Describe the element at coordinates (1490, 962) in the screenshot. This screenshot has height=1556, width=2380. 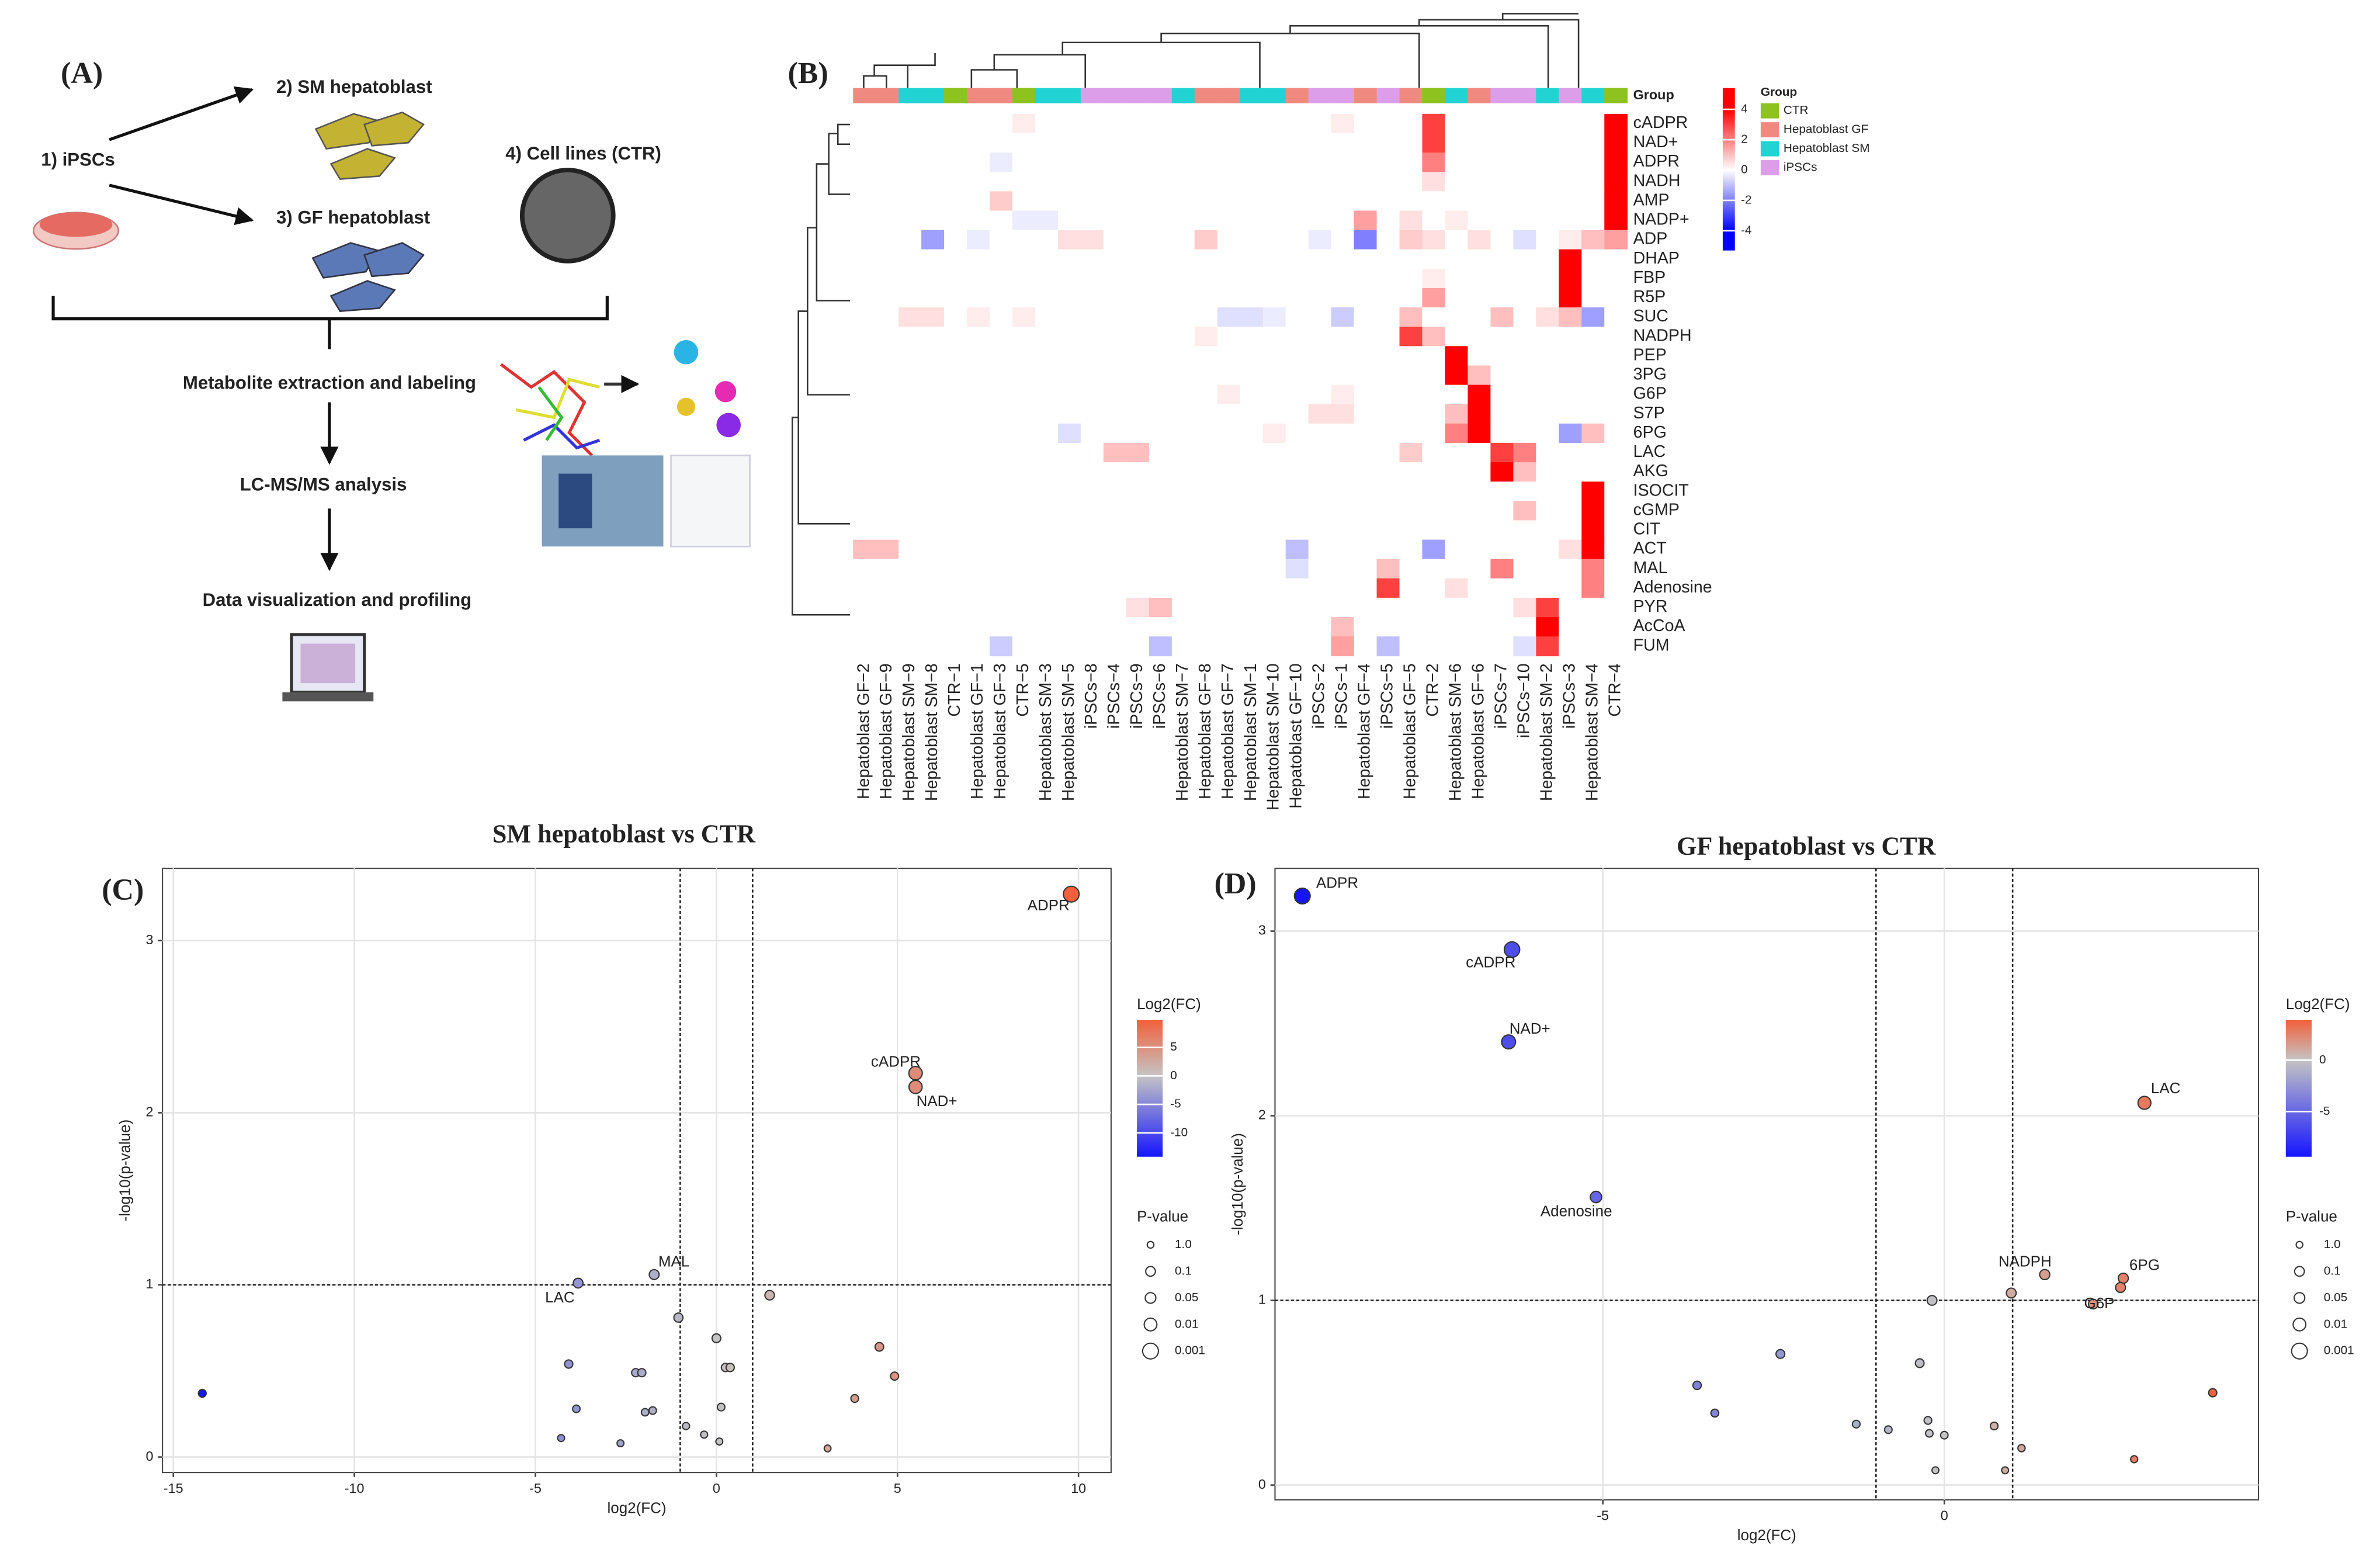
I see `point-label: cADPR` at that location.